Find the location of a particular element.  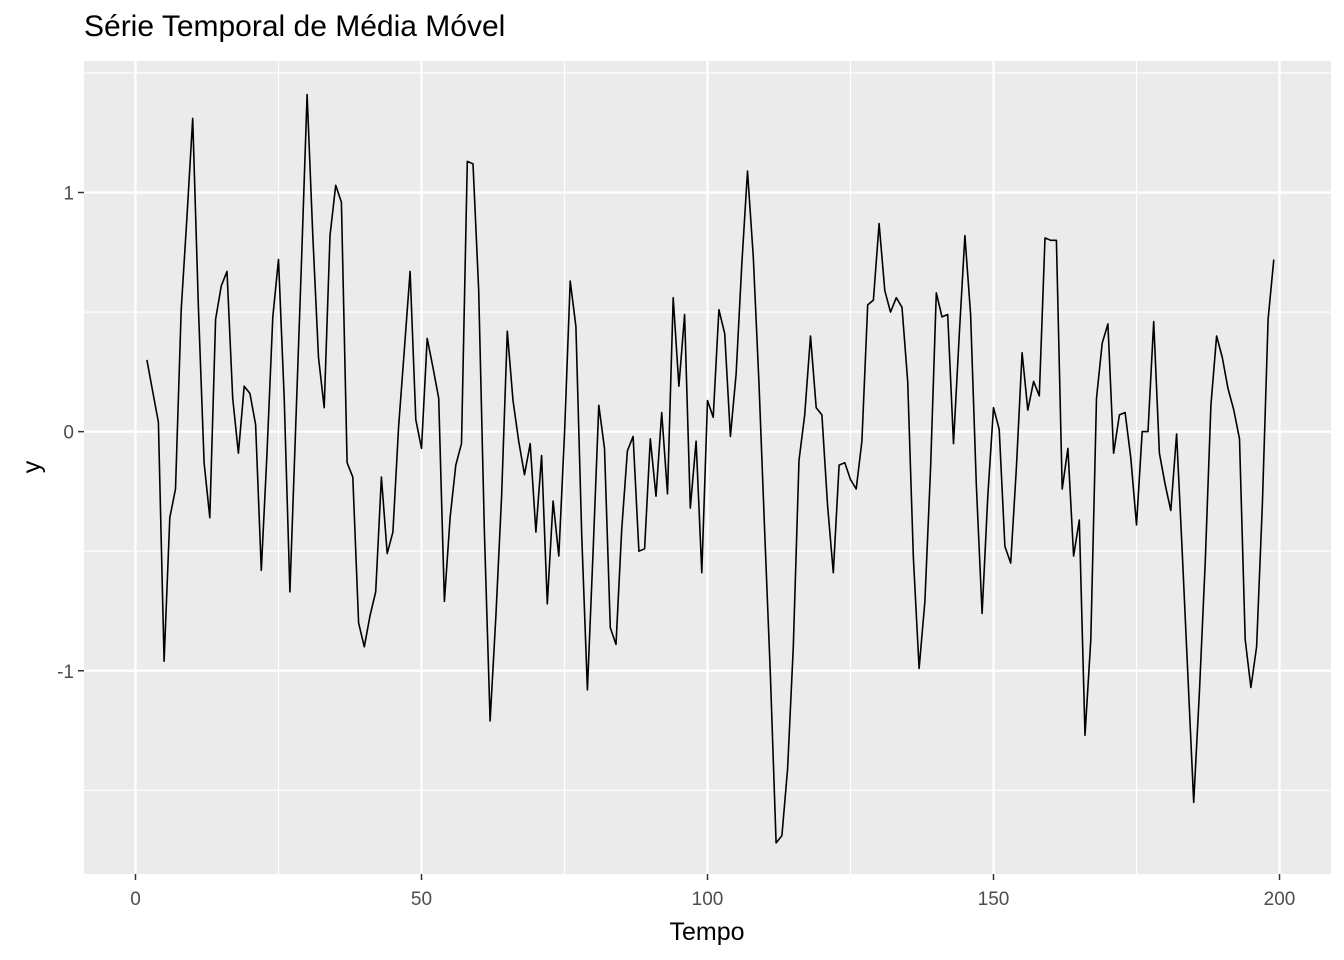

x-tick-label: 50 is located at coordinates (421, 899).